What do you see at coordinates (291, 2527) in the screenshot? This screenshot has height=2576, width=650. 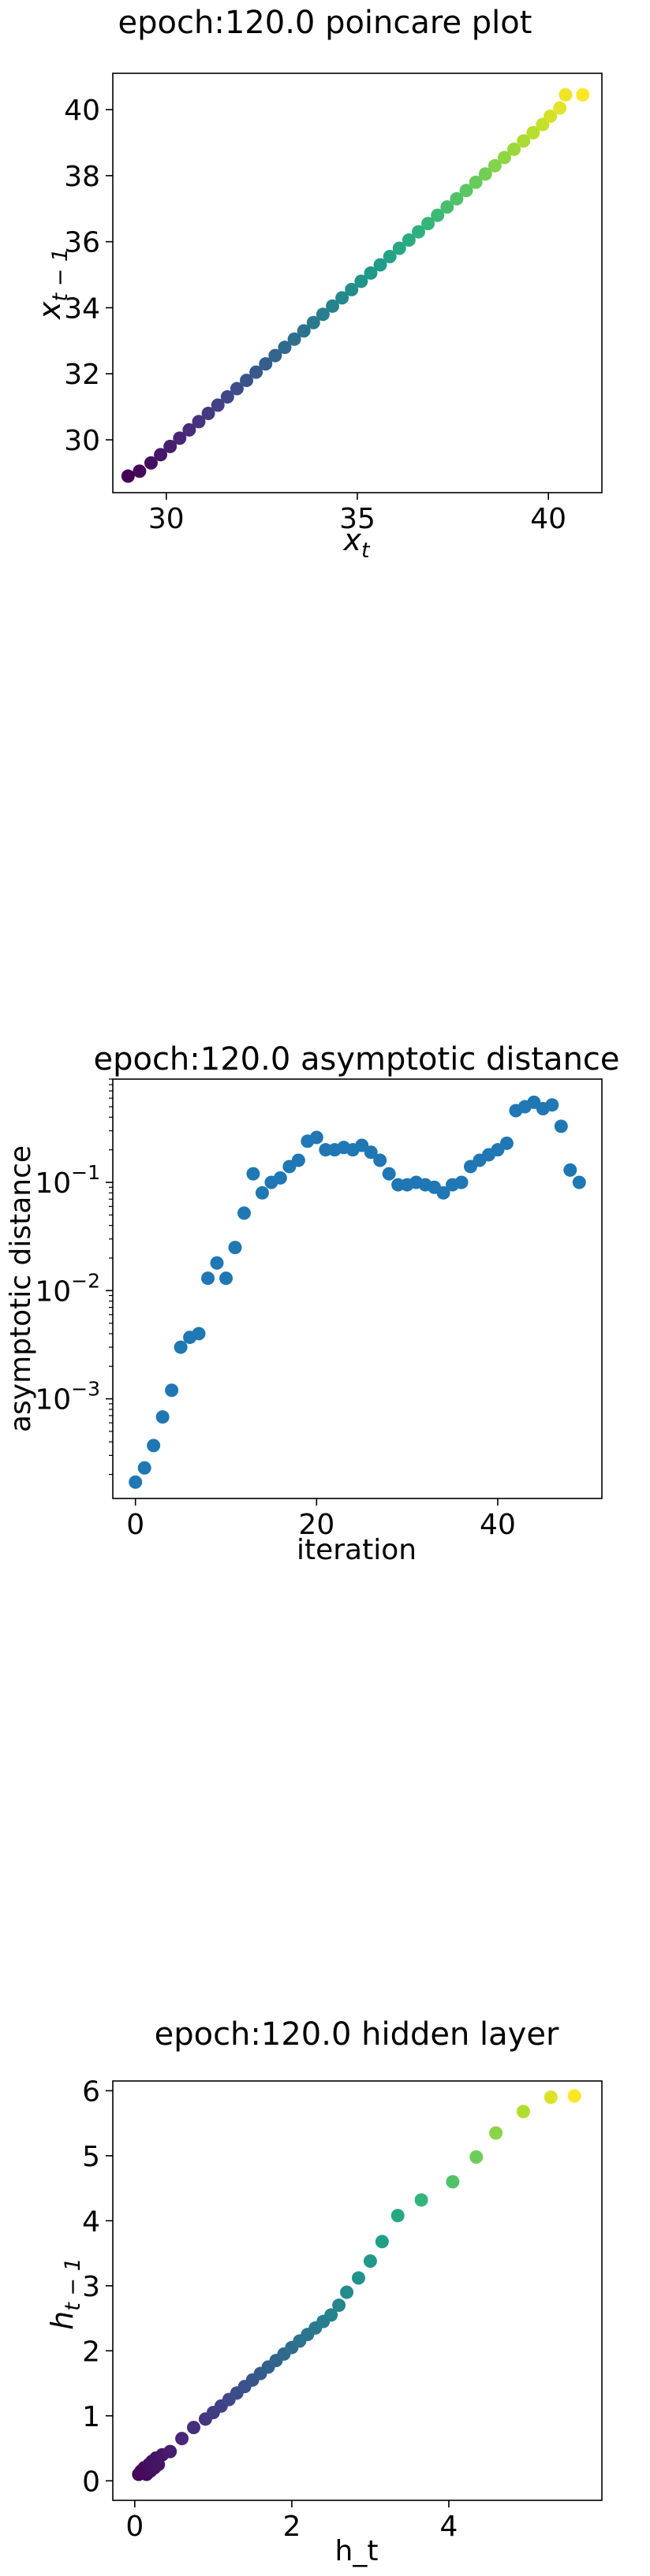 I see `x-tick-label: 2` at bounding box center [291, 2527].